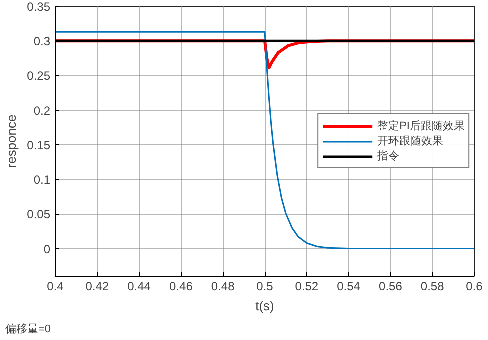 The width and height of the screenshot is (488, 340). What do you see at coordinates (39, 76) in the screenshot?
I see `y-tick-label: 0.25` at bounding box center [39, 76].